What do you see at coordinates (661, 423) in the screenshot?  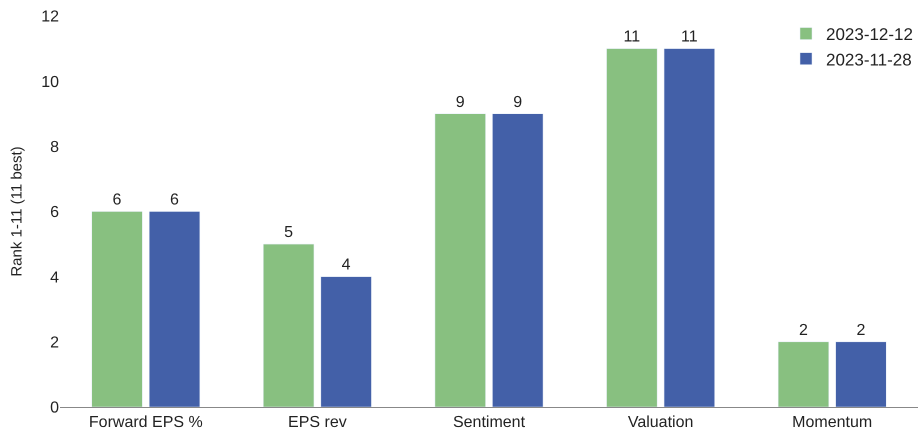 I see `x-tick-label: Valuation` at bounding box center [661, 423].